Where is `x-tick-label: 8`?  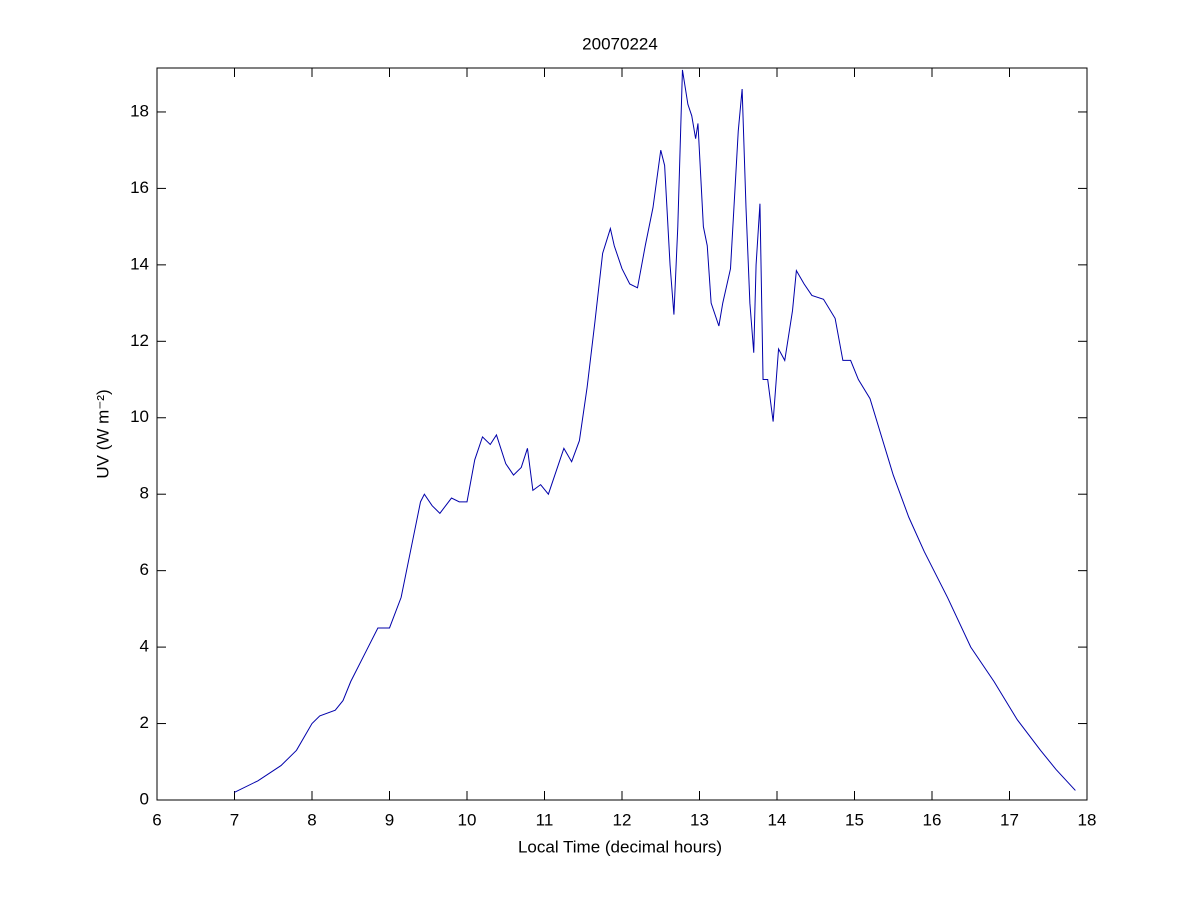 x-tick-label: 8 is located at coordinates (311, 819).